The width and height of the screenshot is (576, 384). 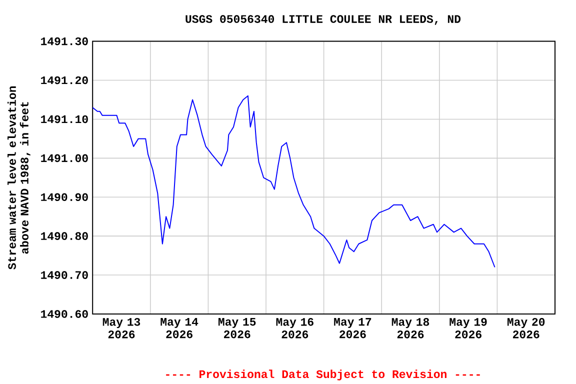 I want to click on x-tick-label: May 20 2026, so click(x=526, y=328).